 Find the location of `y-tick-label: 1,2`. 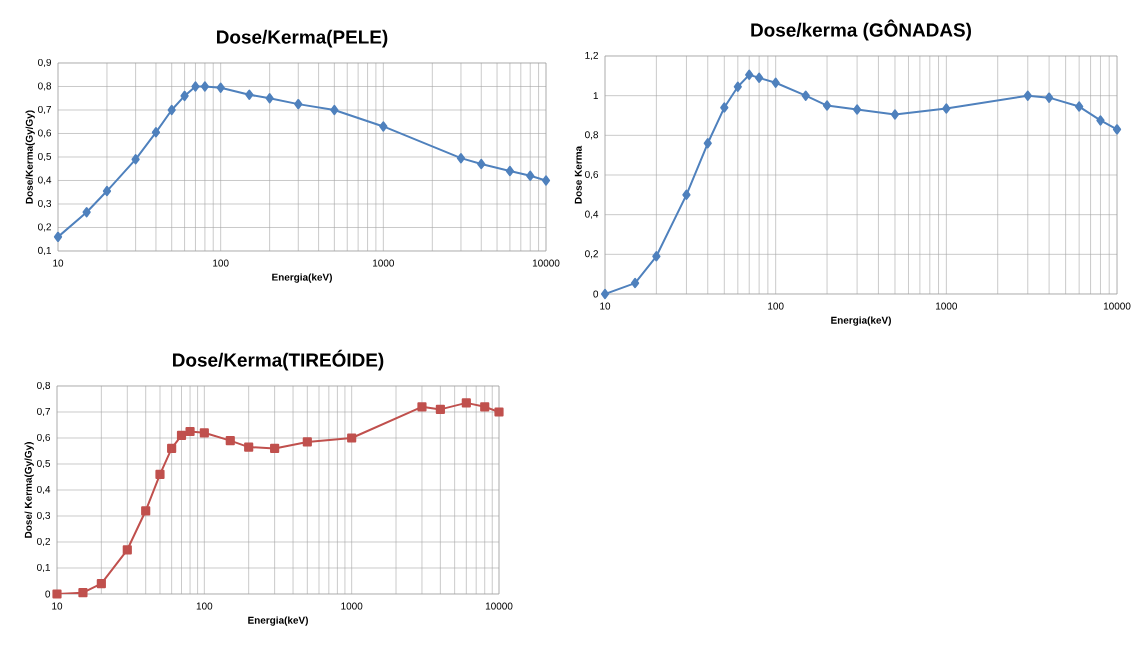

y-tick-label: 1,2 is located at coordinates (591, 56).